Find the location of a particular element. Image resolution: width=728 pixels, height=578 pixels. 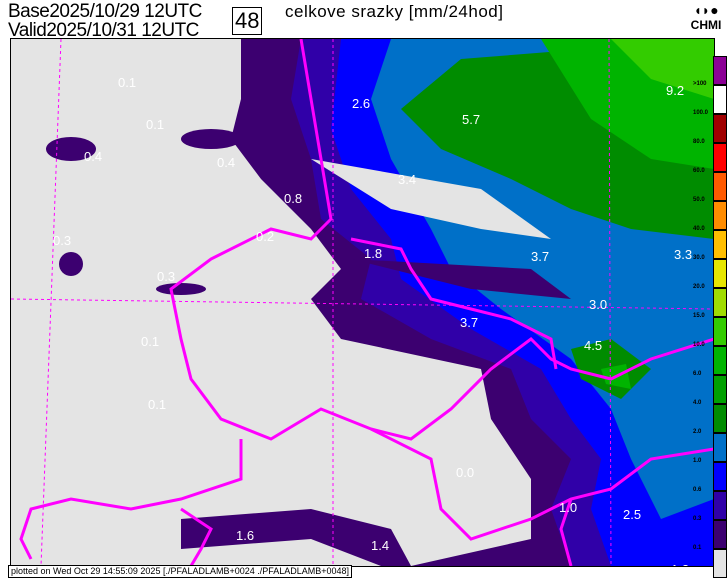

map-value-label: 3.0 is located at coordinates (598, 304).